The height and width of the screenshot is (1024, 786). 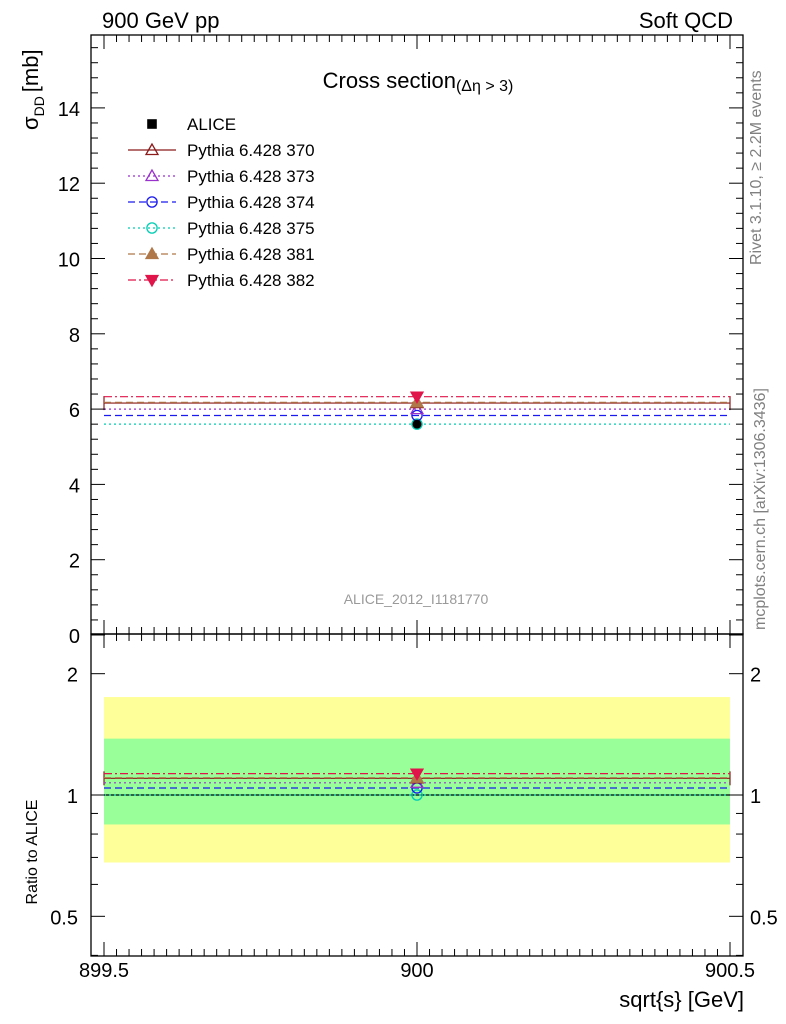 I want to click on x-tick-label: 900, so click(x=416, y=971).